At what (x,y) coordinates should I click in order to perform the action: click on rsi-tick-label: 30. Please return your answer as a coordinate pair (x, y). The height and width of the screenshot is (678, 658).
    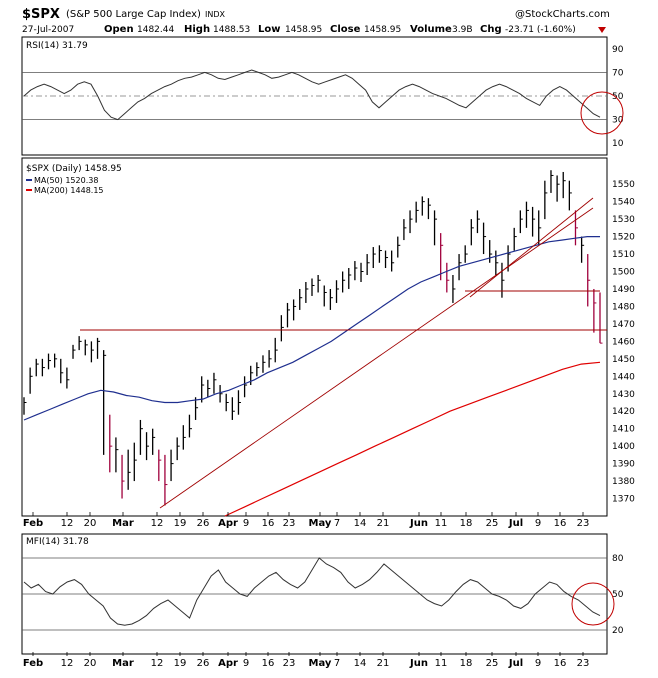
    Looking at the image, I should click on (618, 121).